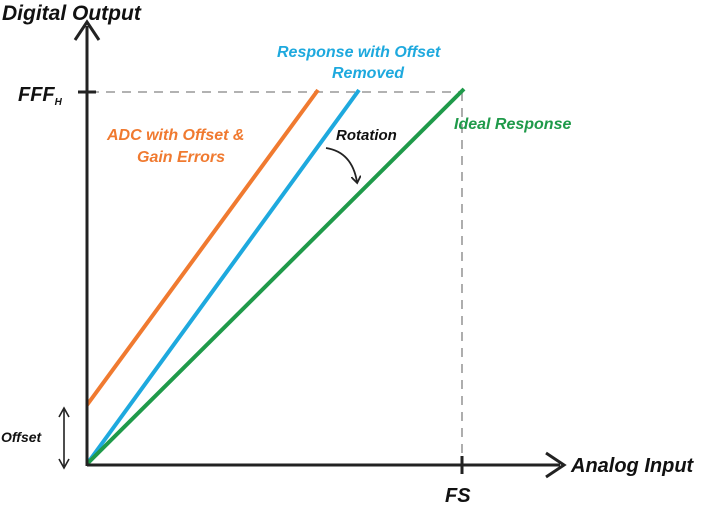  I want to click on ideal-line-label: Ideal Response, so click(512, 124).